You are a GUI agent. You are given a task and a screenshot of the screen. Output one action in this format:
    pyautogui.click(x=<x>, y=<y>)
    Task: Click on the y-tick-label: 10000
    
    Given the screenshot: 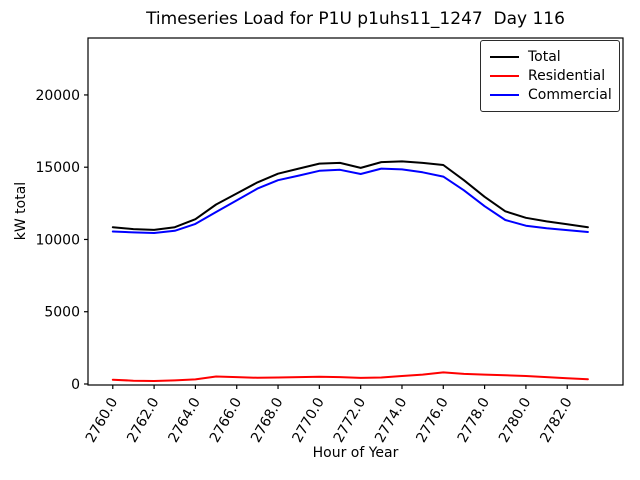 What is the action you would take?
    pyautogui.click(x=57, y=240)
    